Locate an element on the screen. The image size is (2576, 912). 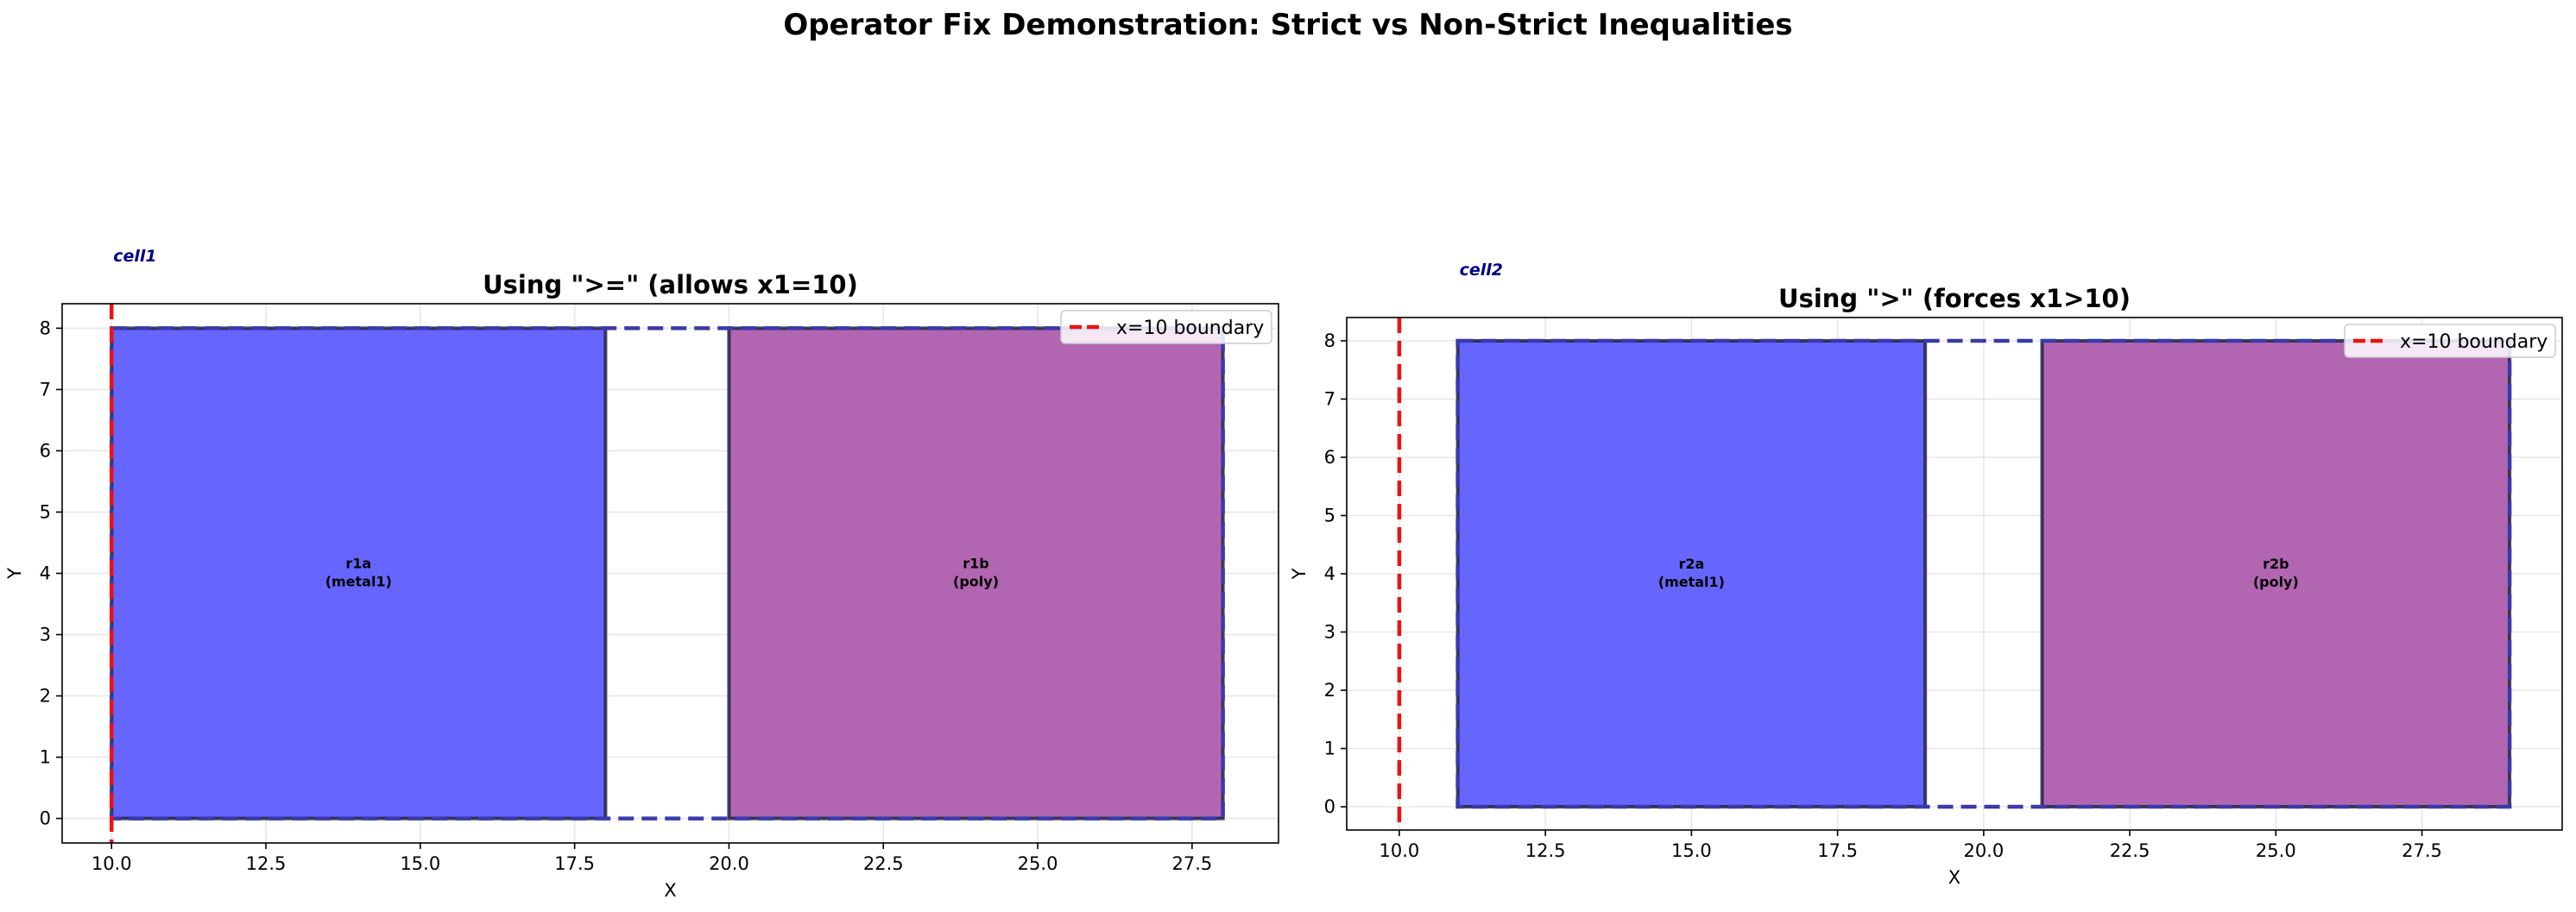
rect-layer-r1a: (metal1) is located at coordinates (358, 582).